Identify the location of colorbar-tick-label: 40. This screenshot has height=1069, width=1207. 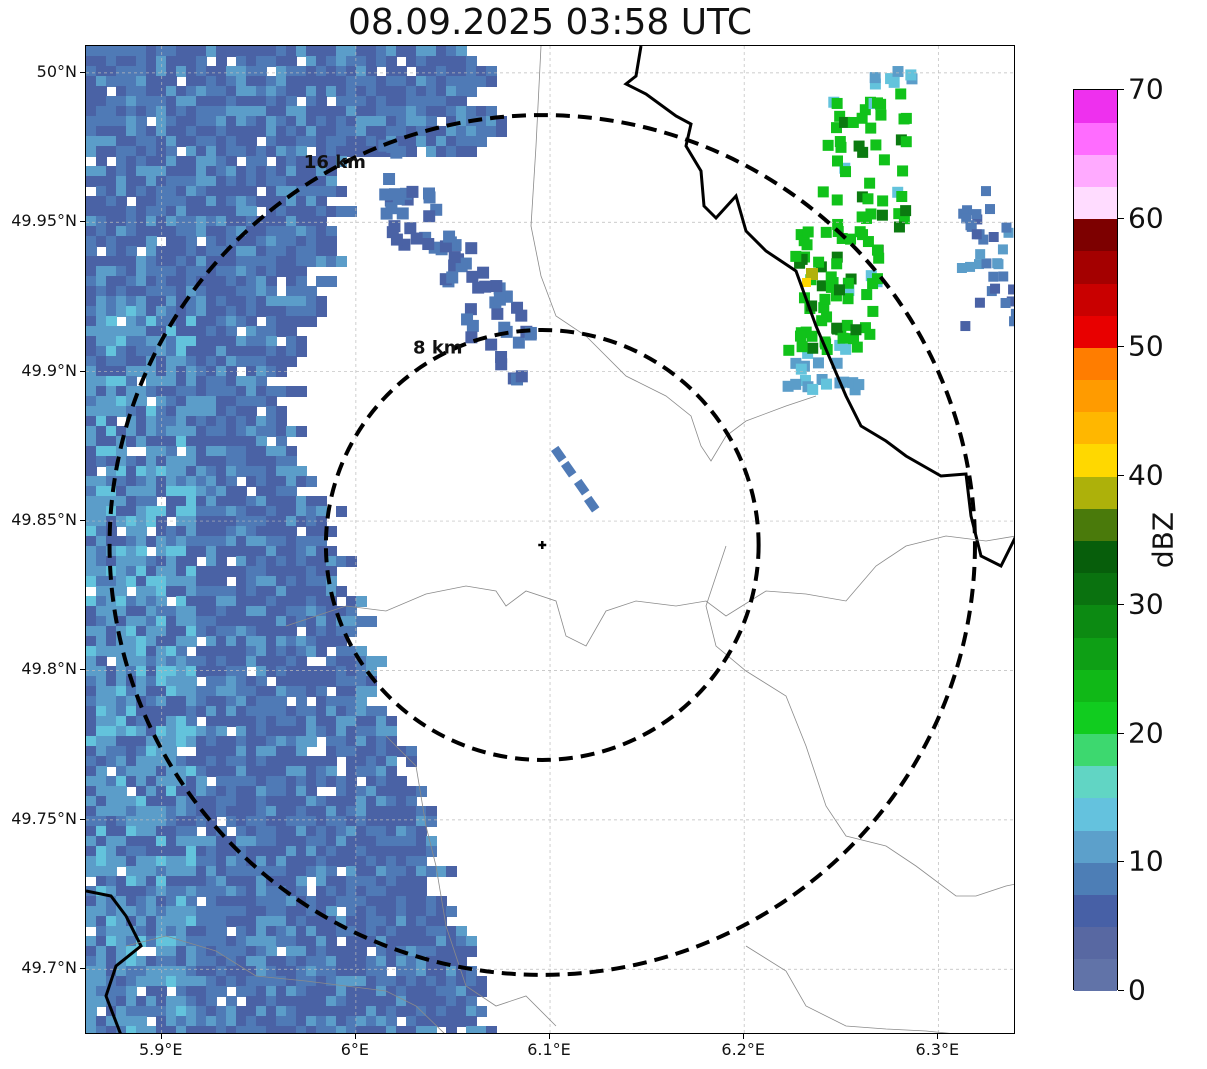
(1146, 475).